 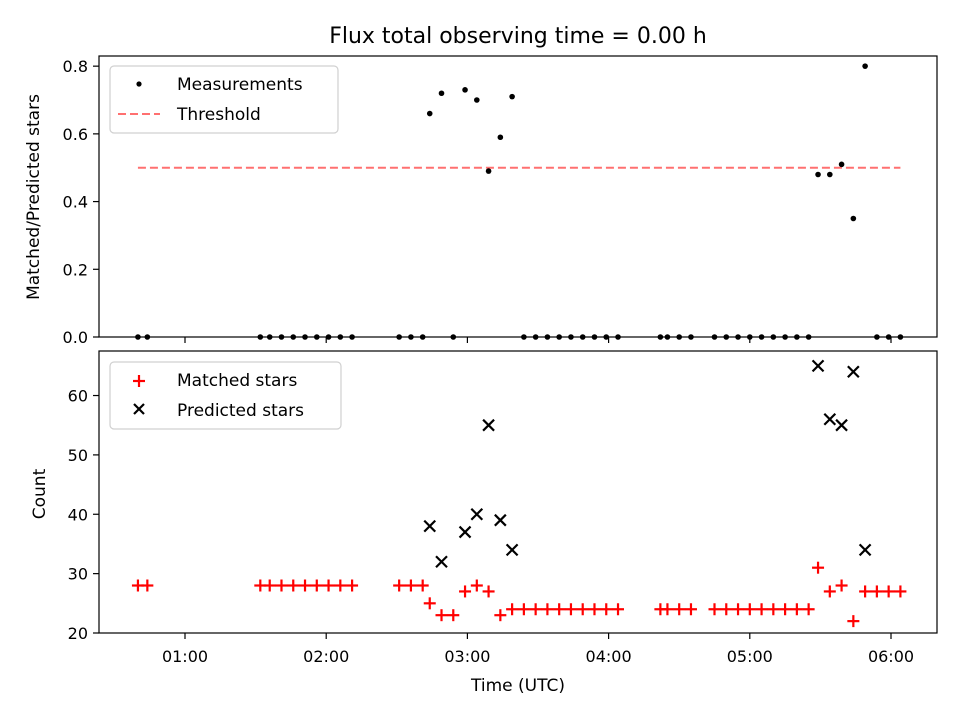 What do you see at coordinates (78, 396) in the screenshot?
I see `bottom-y-tick-label: 60` at bounding box center [78, 396].